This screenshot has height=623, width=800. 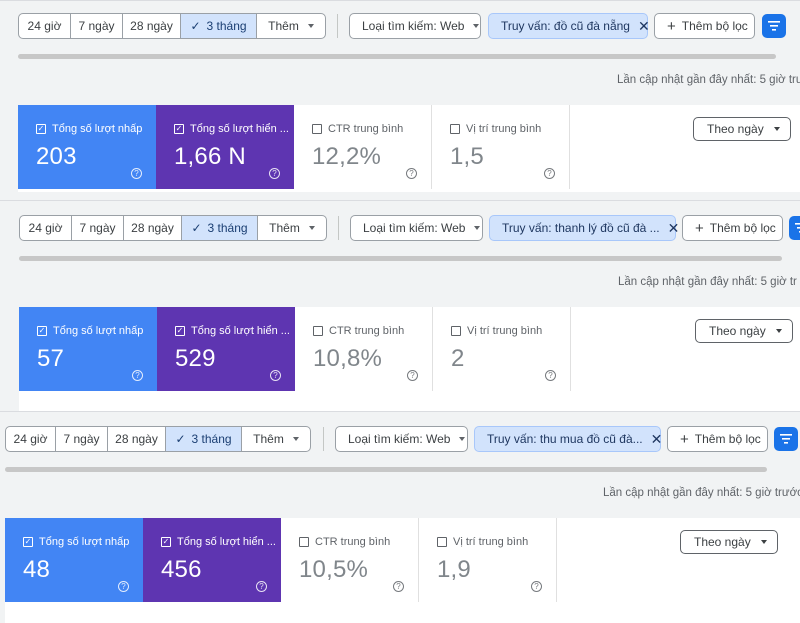 I want to click on metric-value: 1,66 N, so click(x=210, y=156).